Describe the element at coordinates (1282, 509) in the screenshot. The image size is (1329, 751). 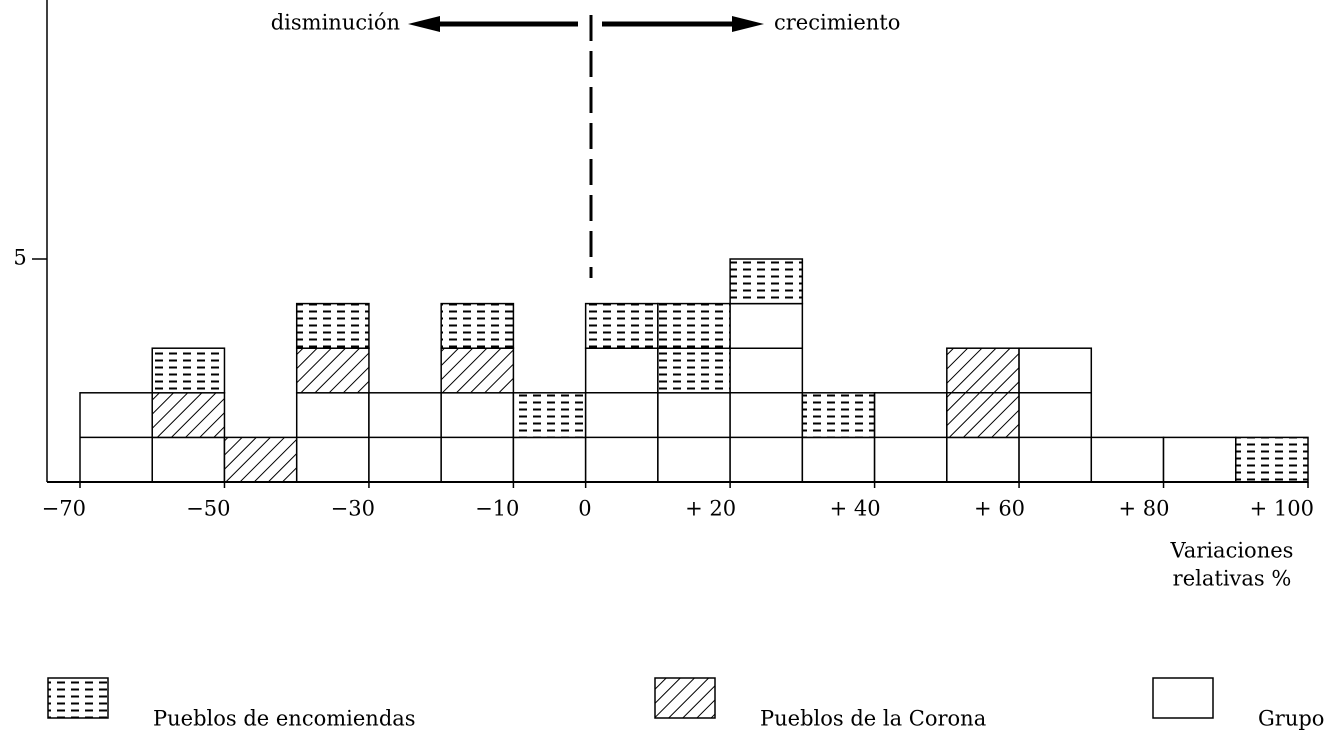
I see `x-tick-label: + 100` at that location.